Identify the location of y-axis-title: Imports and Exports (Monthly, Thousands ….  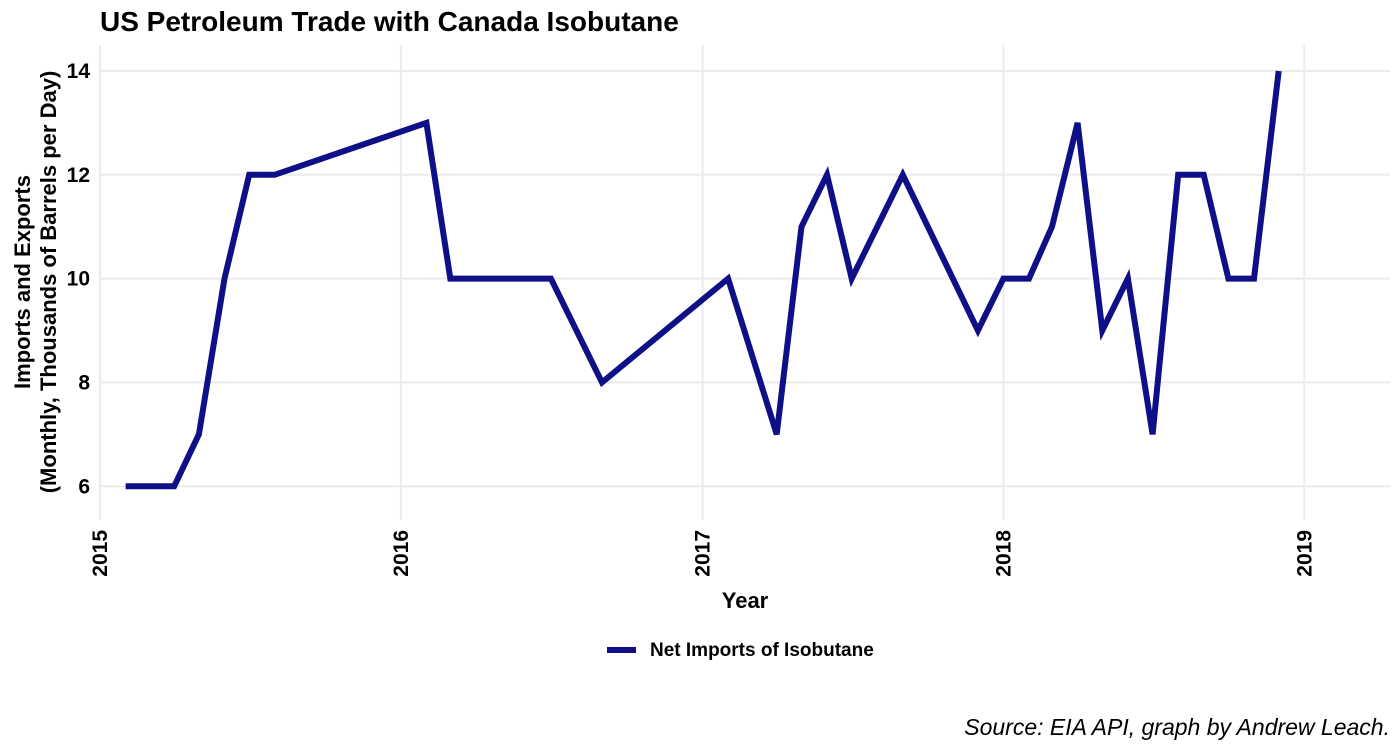
(35, 282).